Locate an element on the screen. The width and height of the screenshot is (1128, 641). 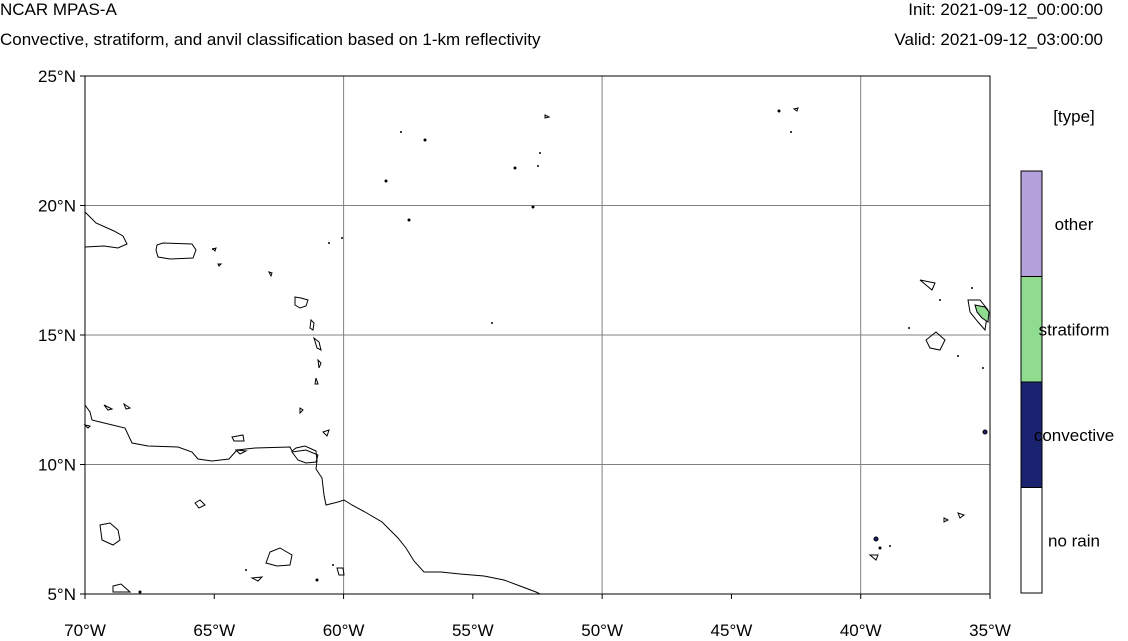
island-hispaniola-edge is located at coordinates (106, 230).